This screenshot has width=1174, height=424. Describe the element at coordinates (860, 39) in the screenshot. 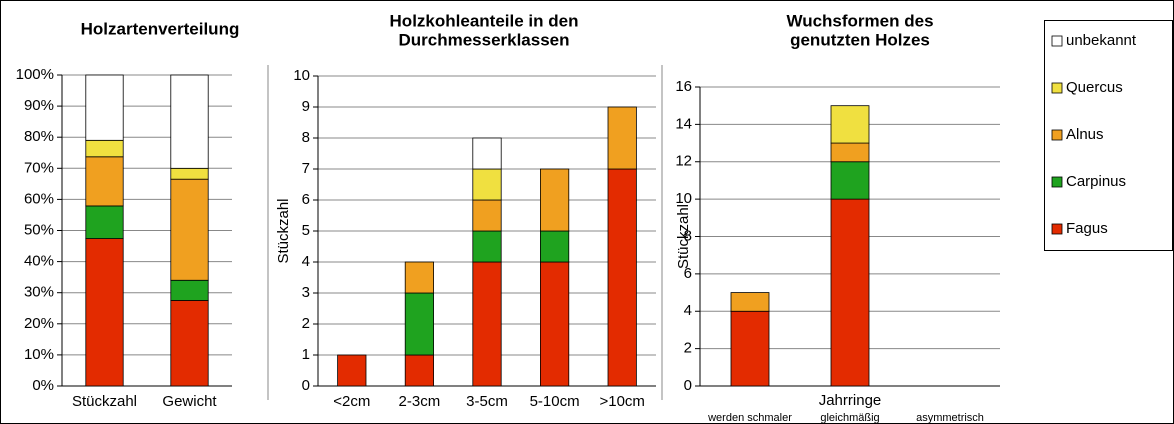

I see `chart-title: genutzten Holzes` at that location.